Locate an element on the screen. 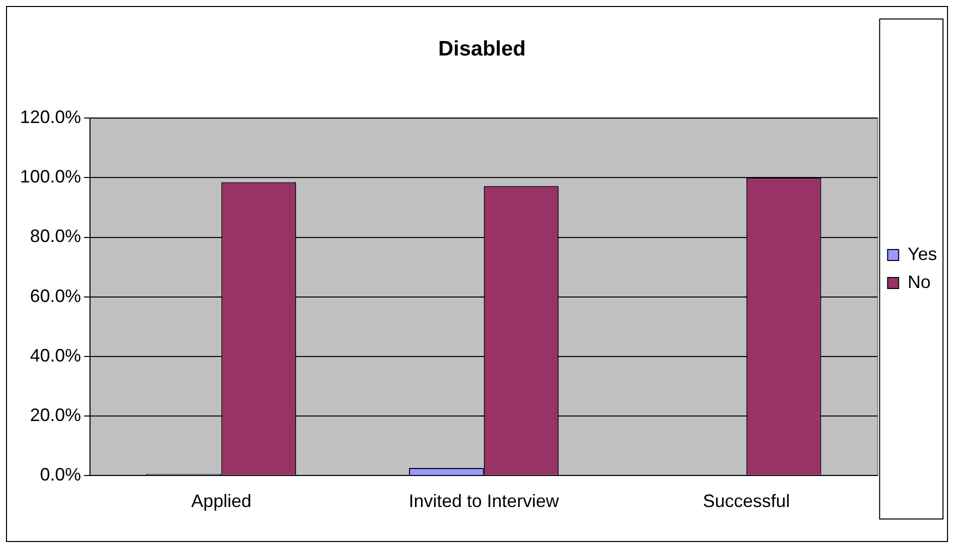 The image size is (956, 550). y-tick-label: 80.0% is located at coordinates (56, 236).